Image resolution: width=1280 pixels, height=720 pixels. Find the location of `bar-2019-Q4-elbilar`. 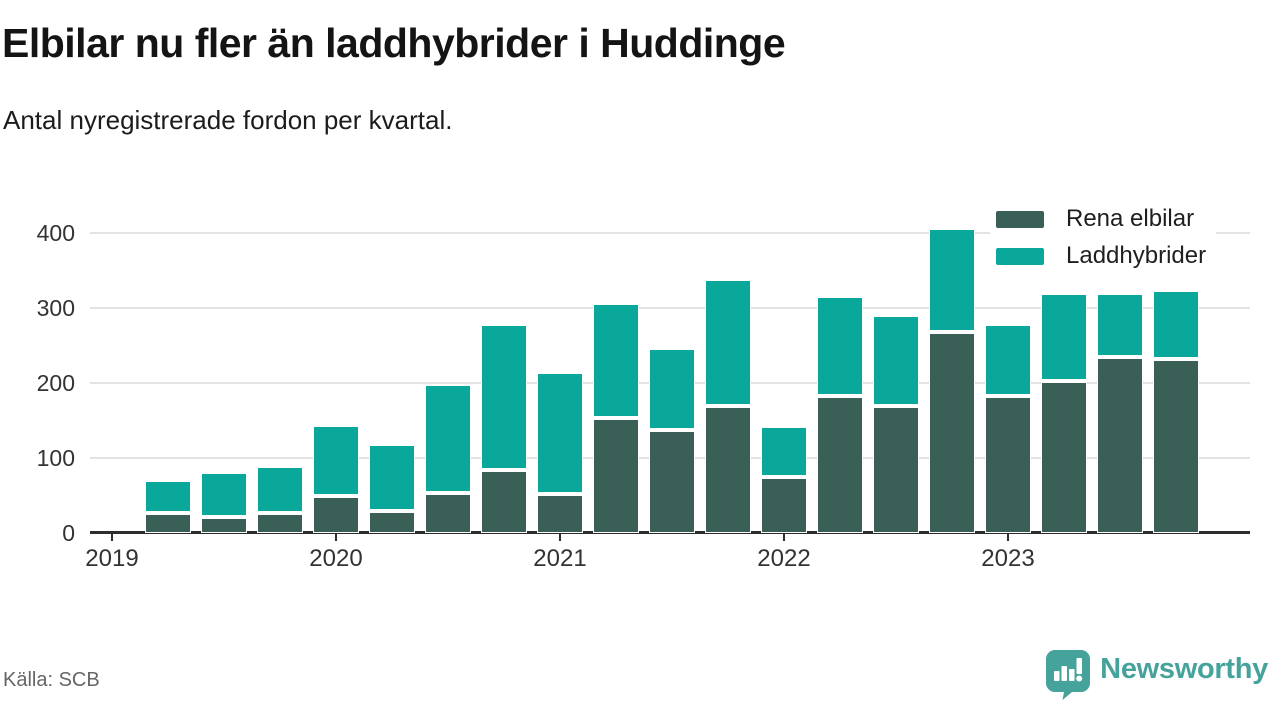

bar-2019-Q4-elbilar is located at coordinates (280, 523).